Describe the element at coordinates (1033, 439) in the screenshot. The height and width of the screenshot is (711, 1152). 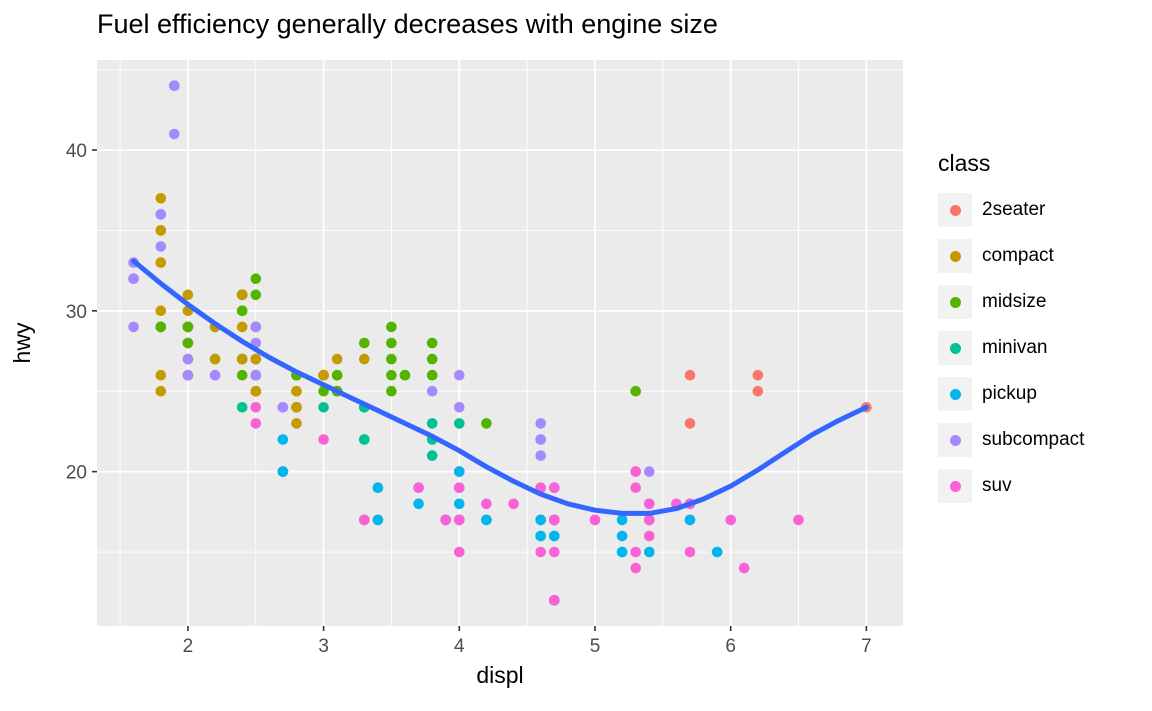
I see `legend-label: subcompact` at that location.